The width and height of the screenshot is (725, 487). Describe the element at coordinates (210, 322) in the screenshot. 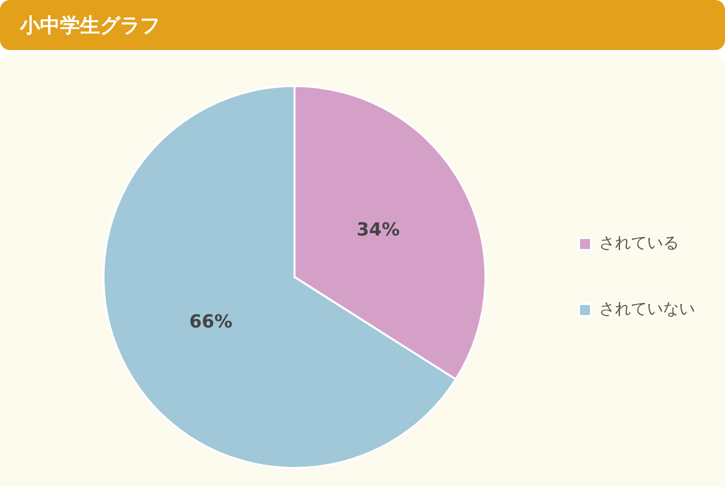

I see `data-label: 66%` at that location.